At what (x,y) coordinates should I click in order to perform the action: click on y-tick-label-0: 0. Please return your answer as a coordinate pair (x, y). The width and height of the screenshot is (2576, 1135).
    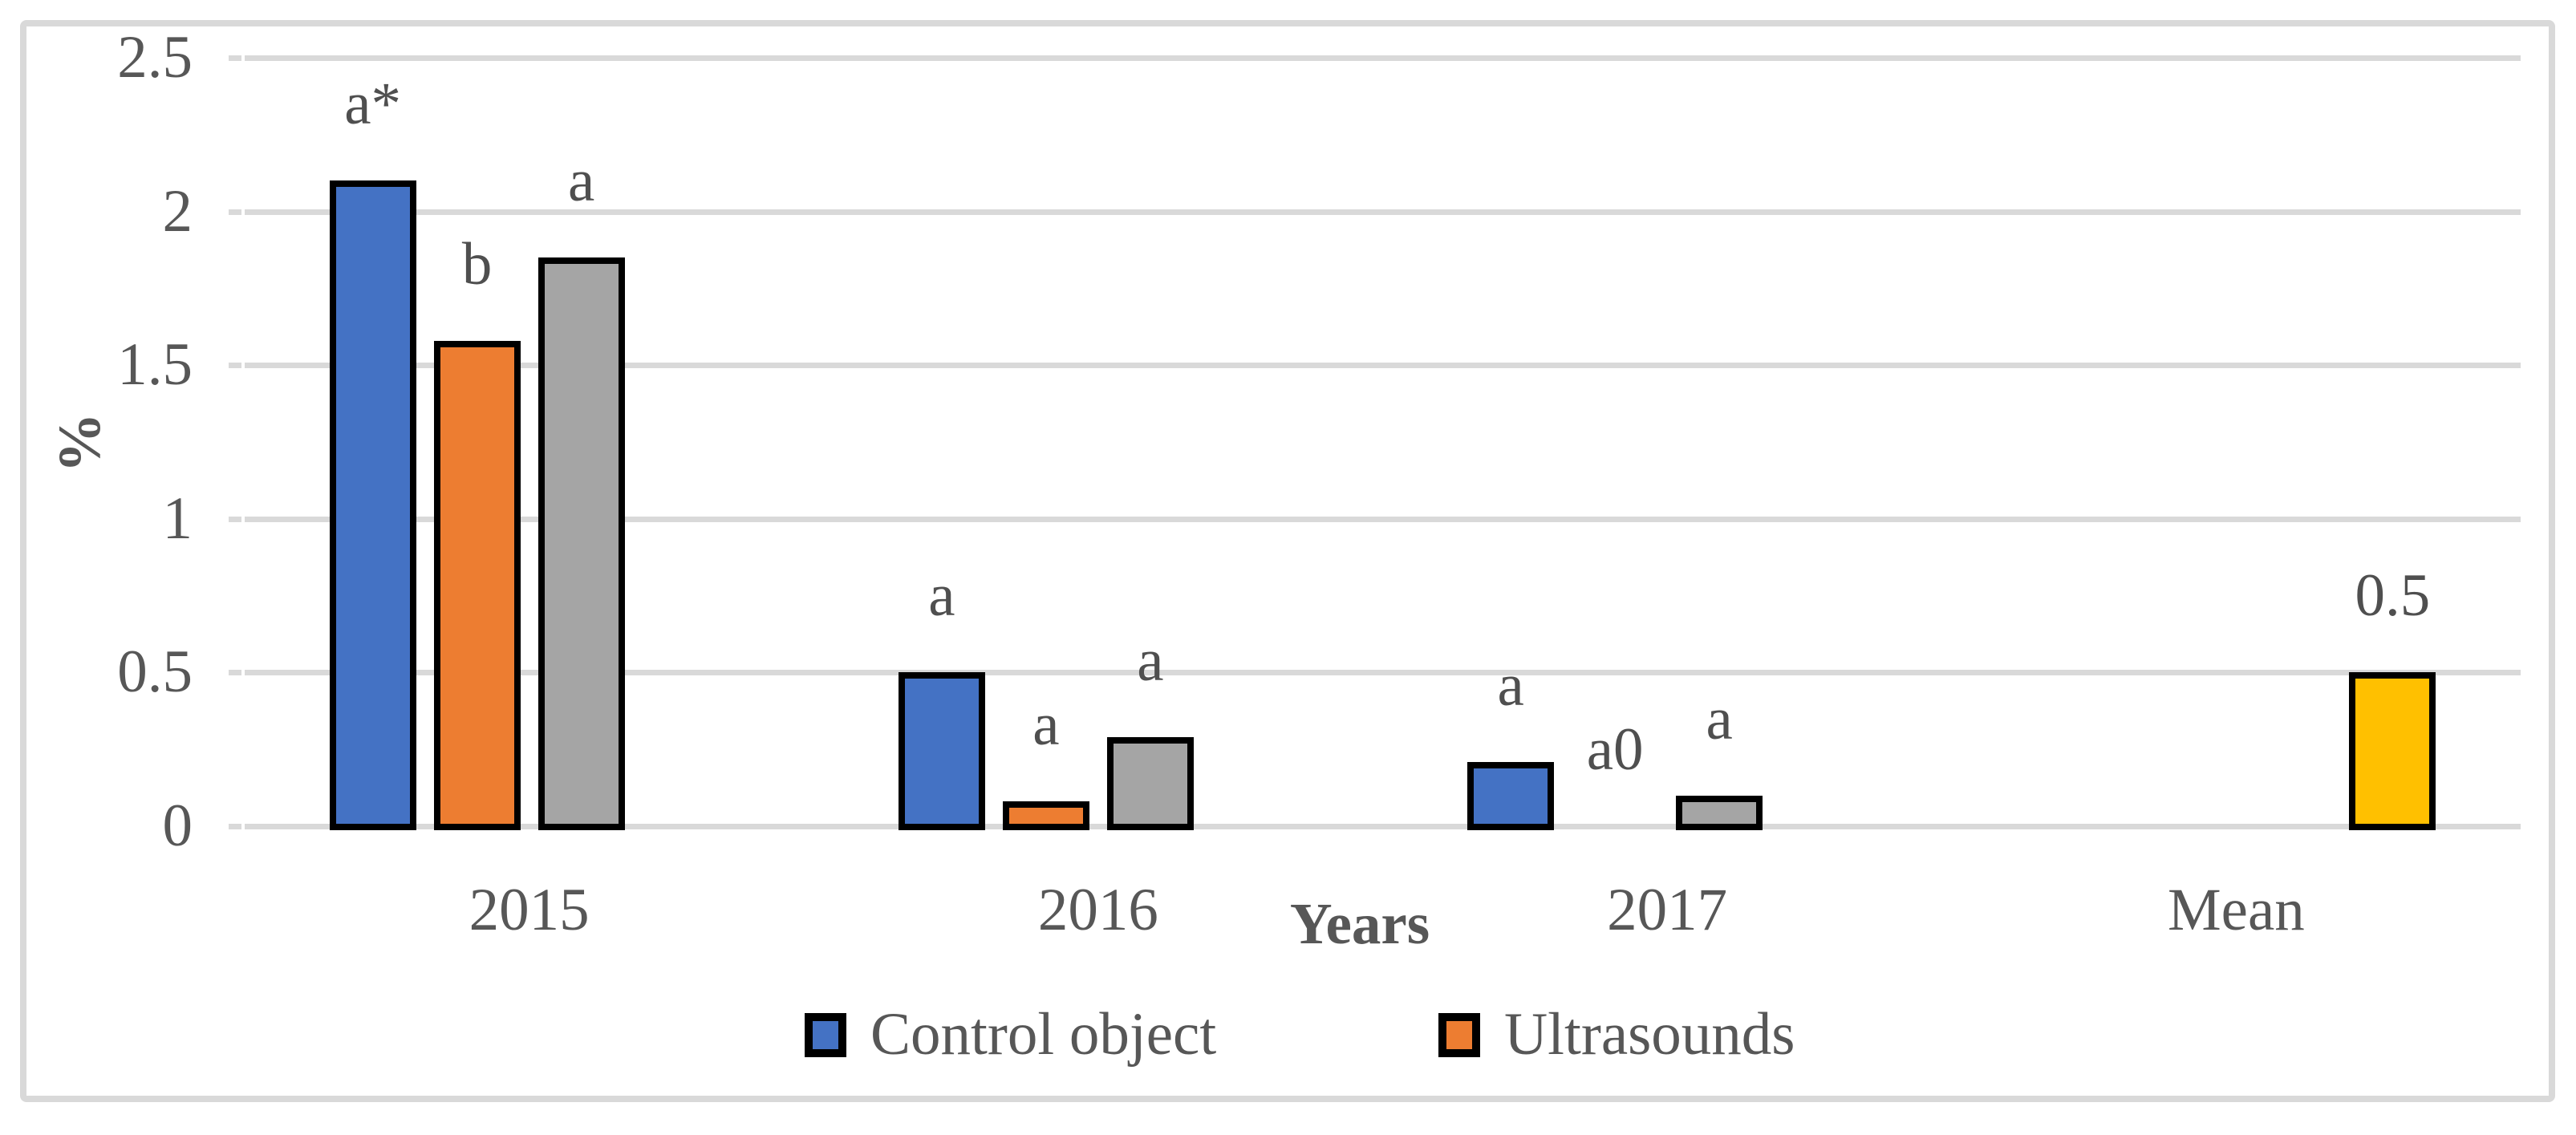
    Looking at the image, I should click on (177, 825).